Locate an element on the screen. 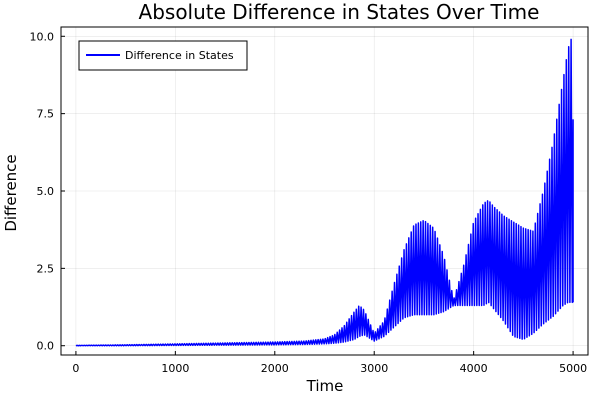  y-axis-title: Difference is located at coordinates (11, 192).